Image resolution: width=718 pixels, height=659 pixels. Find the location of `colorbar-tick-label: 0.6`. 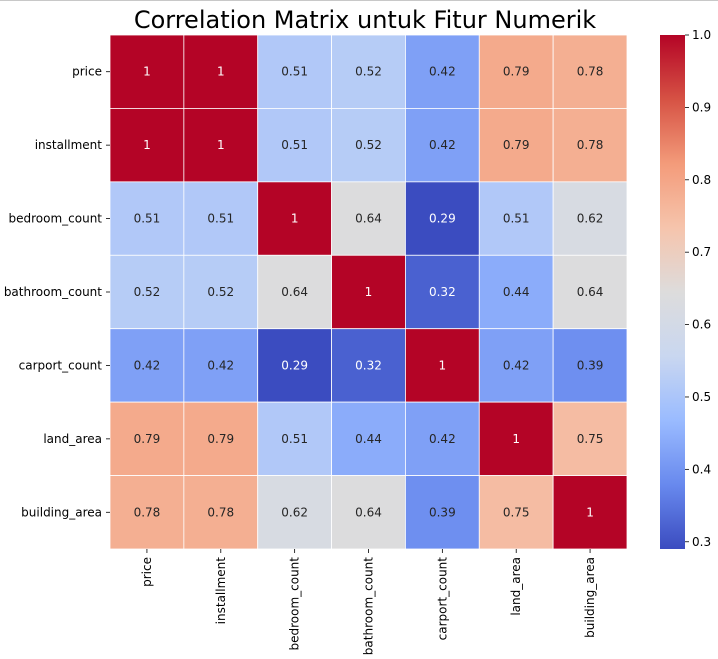

colorbar-tick-label: 0.6 is located at coordinates (701, 325).